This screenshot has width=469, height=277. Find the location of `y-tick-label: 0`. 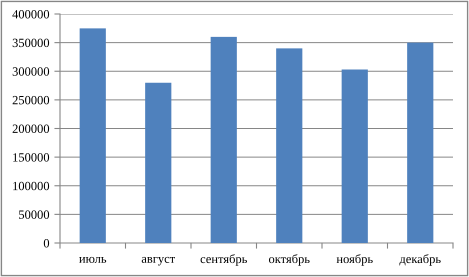

y-tick-label: 0 is located at coordinates (47, 243).